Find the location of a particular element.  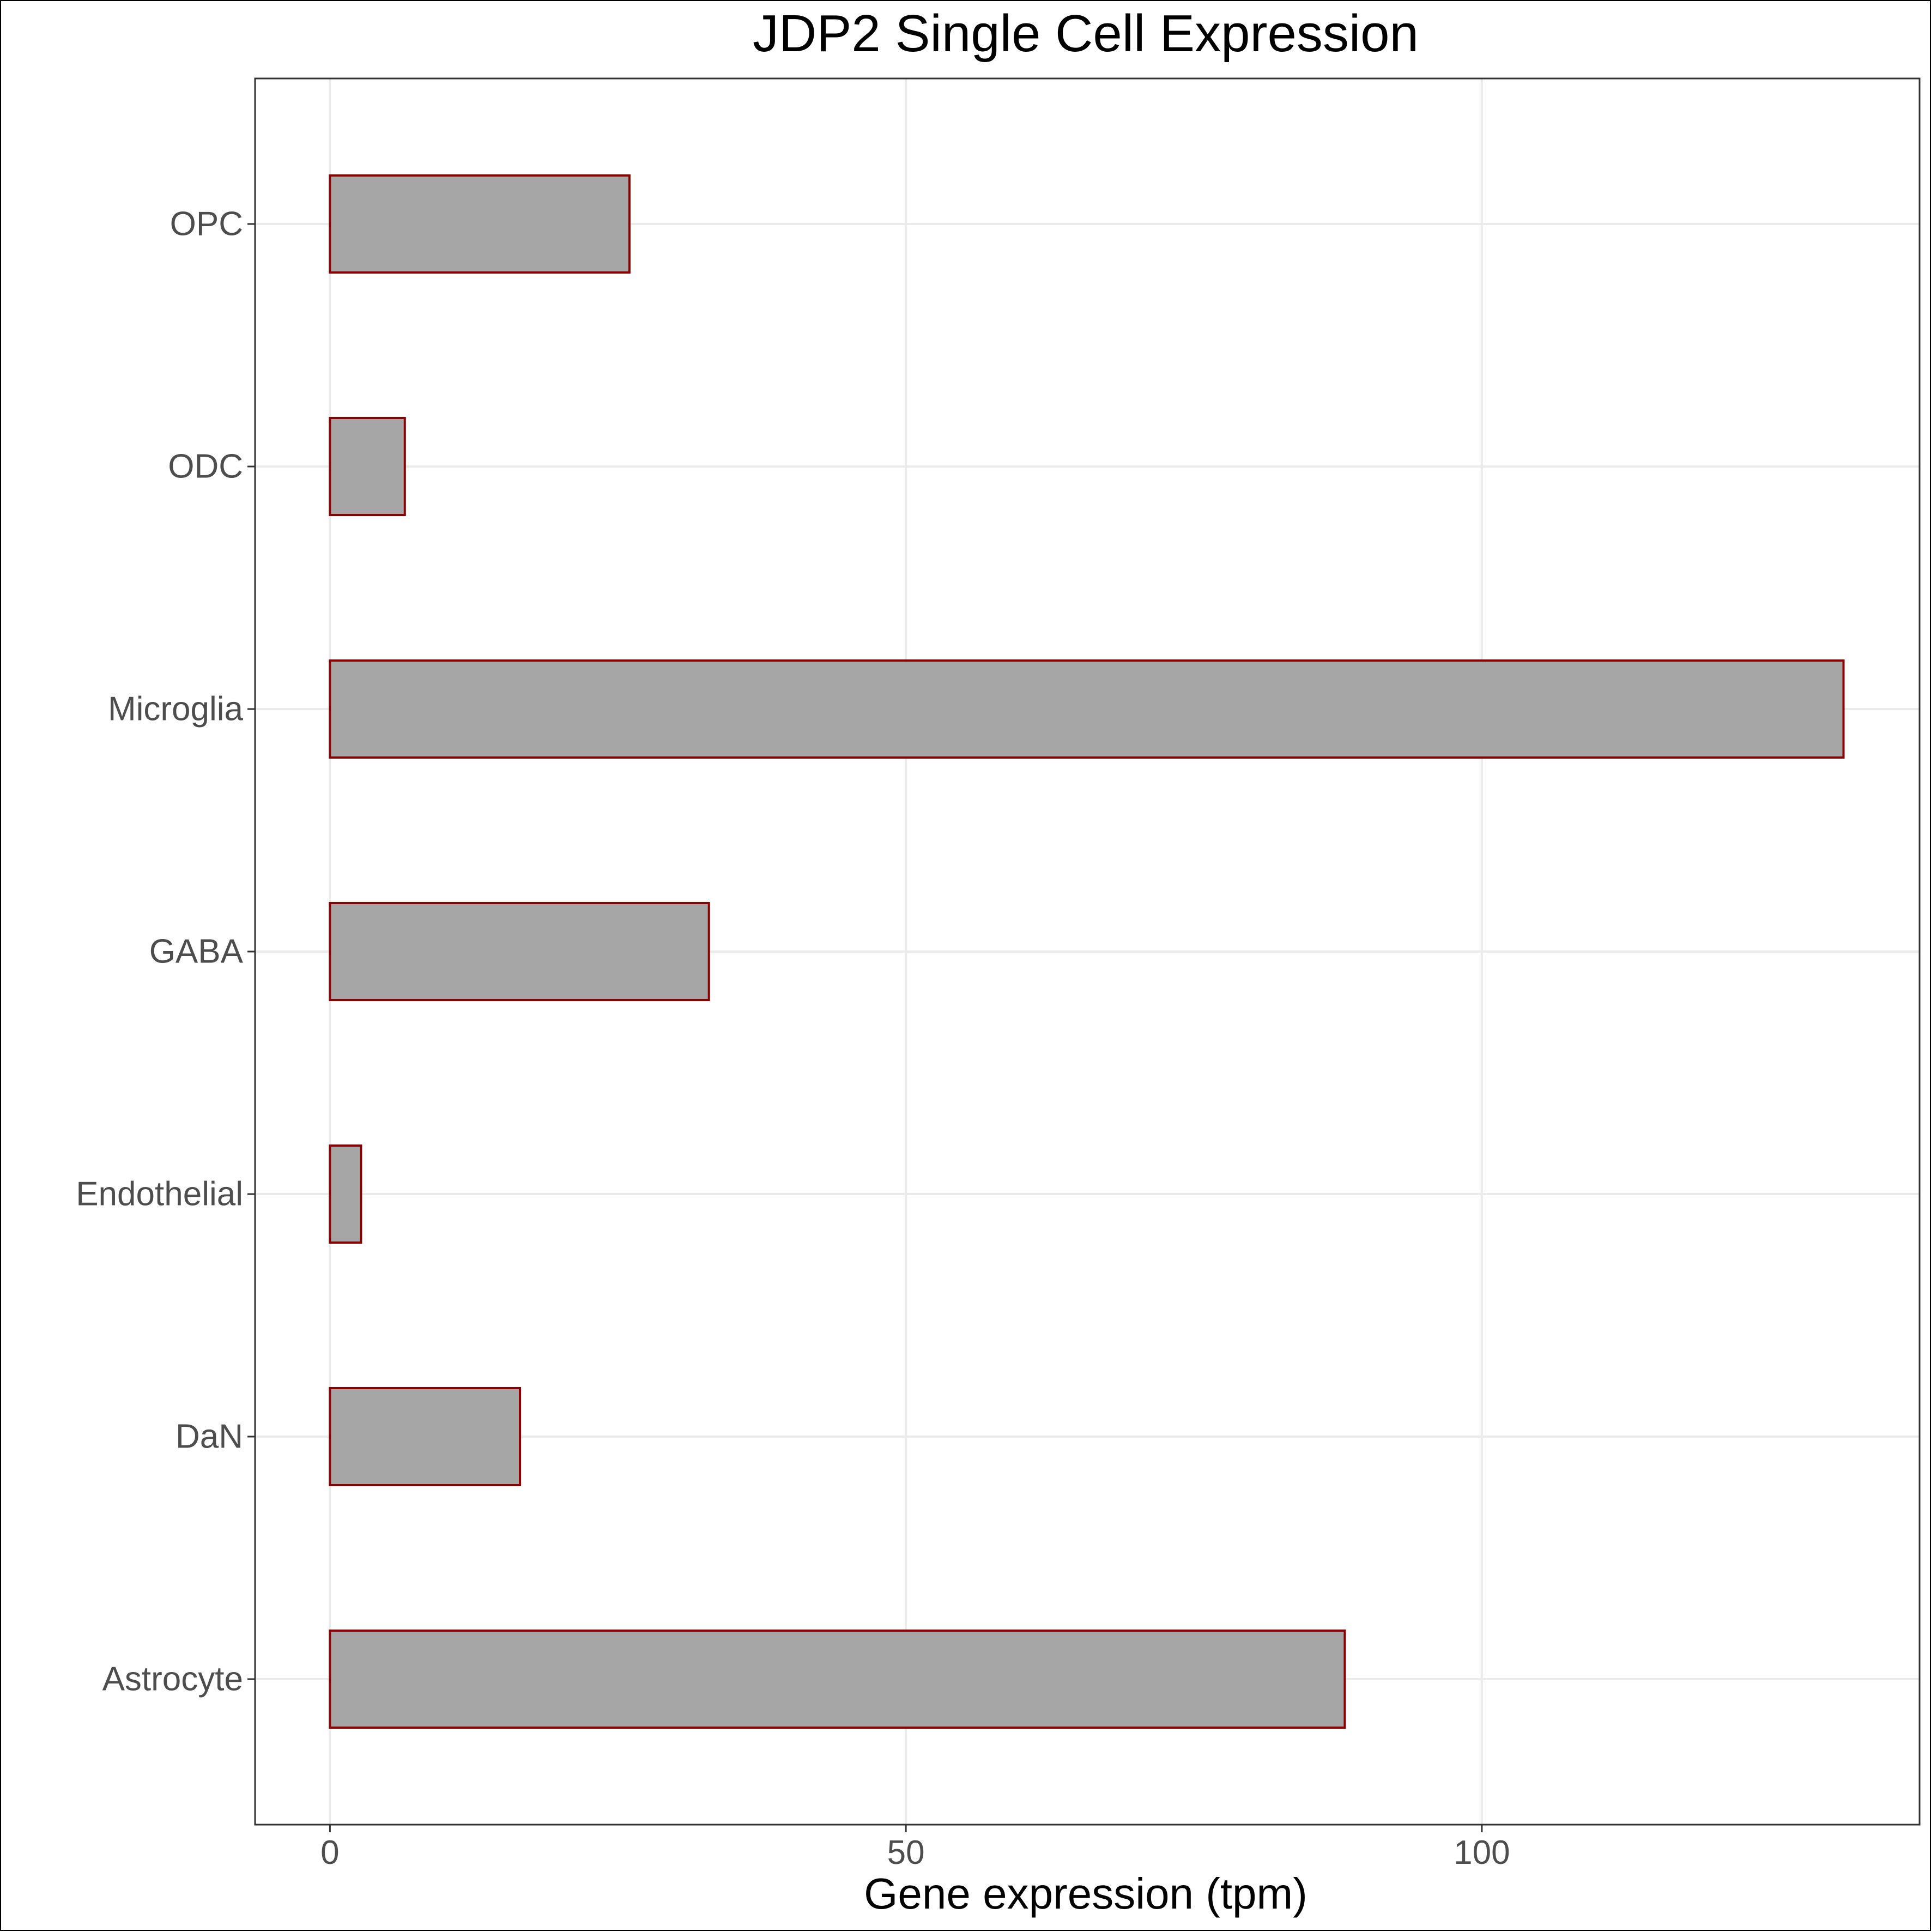

bar-dan is located at coordinates (425, 1436).